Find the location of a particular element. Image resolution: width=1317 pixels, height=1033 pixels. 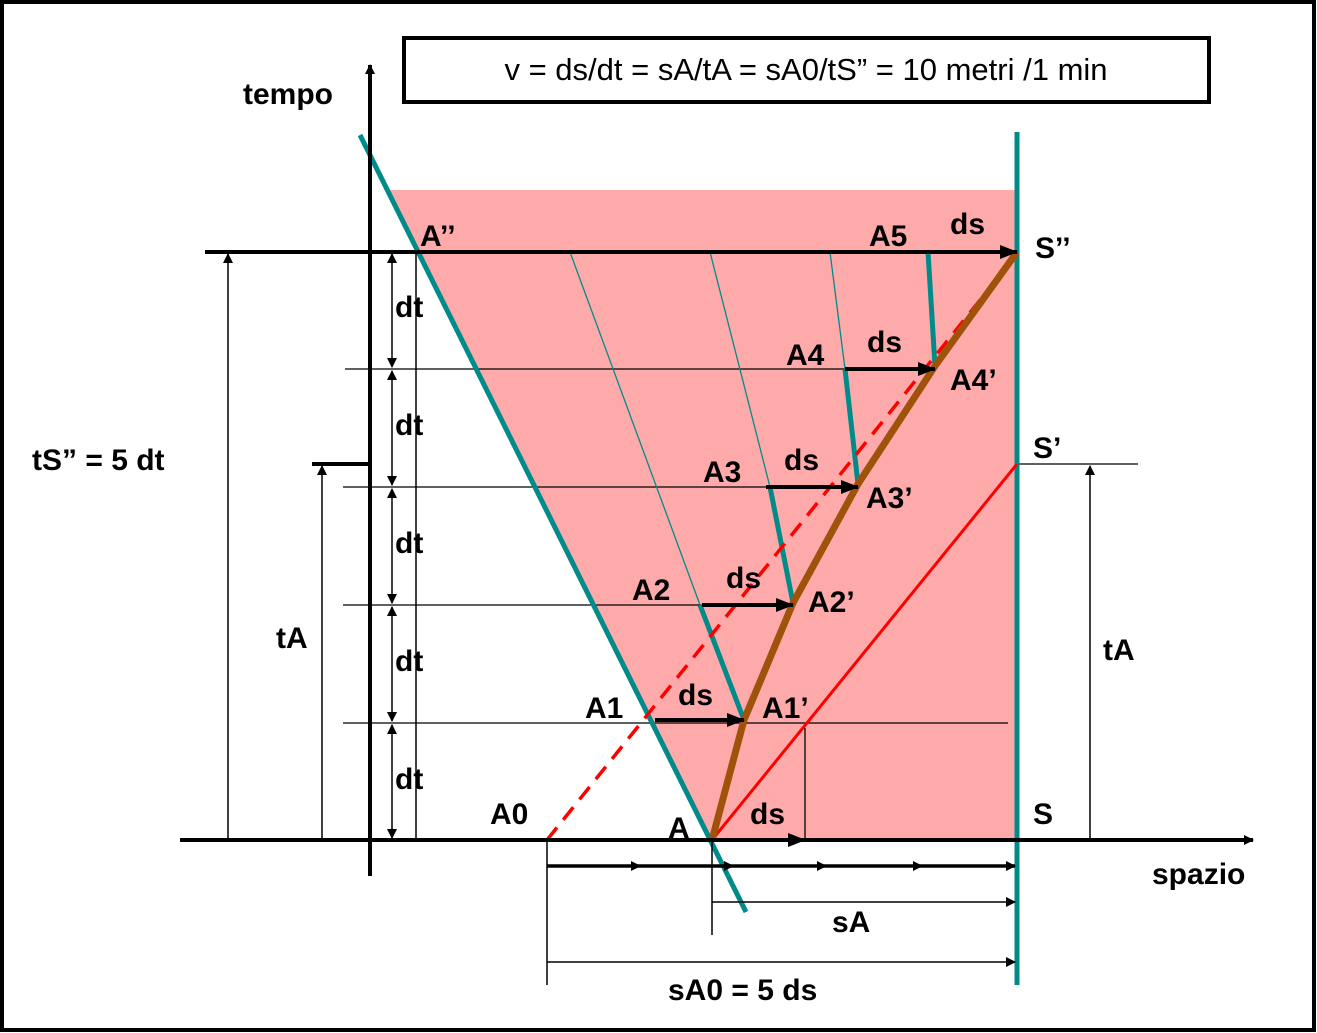

label-dt-1: dt is located at coordinates (409, 307).